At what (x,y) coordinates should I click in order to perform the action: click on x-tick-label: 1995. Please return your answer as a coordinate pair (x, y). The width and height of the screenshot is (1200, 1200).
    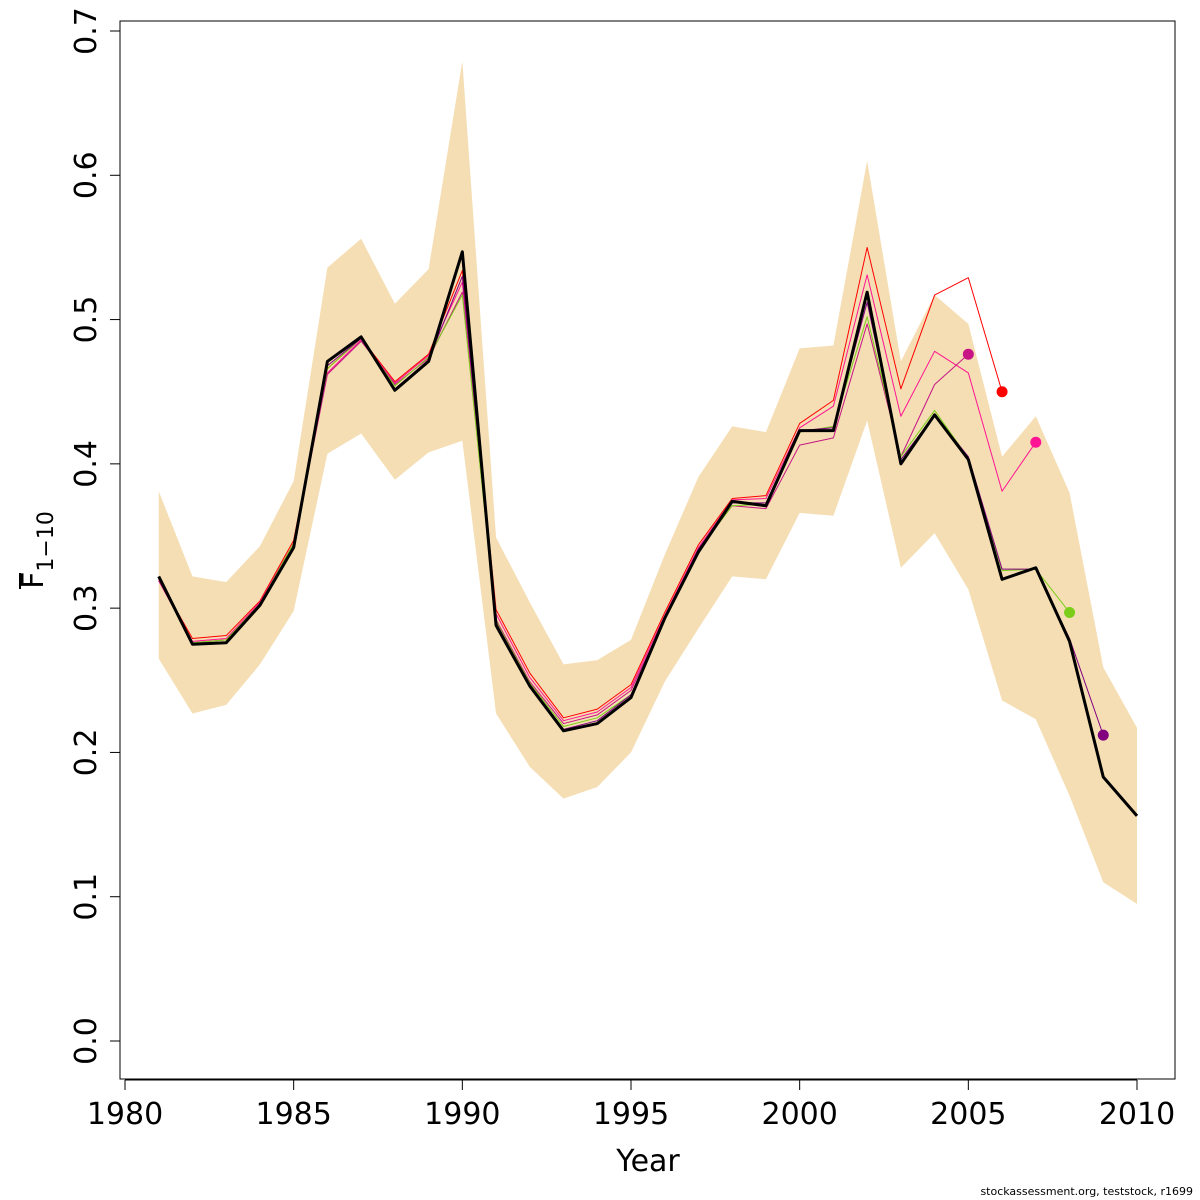
    Looking at the image, I should click on (631, 1114).